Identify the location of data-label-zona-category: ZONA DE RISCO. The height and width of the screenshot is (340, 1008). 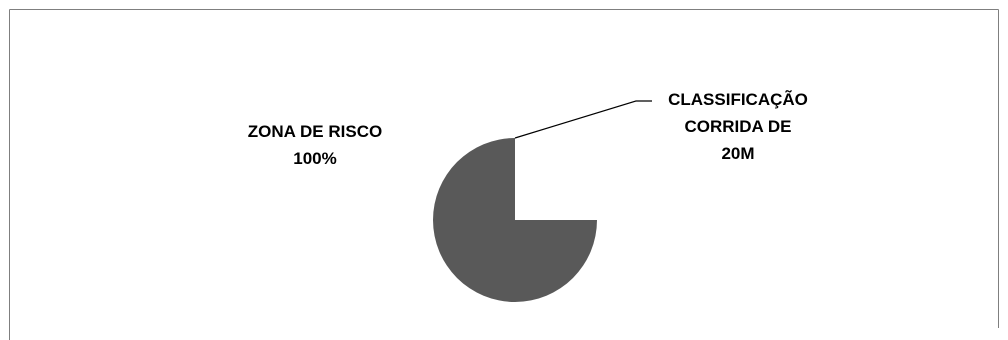
(315, 131).